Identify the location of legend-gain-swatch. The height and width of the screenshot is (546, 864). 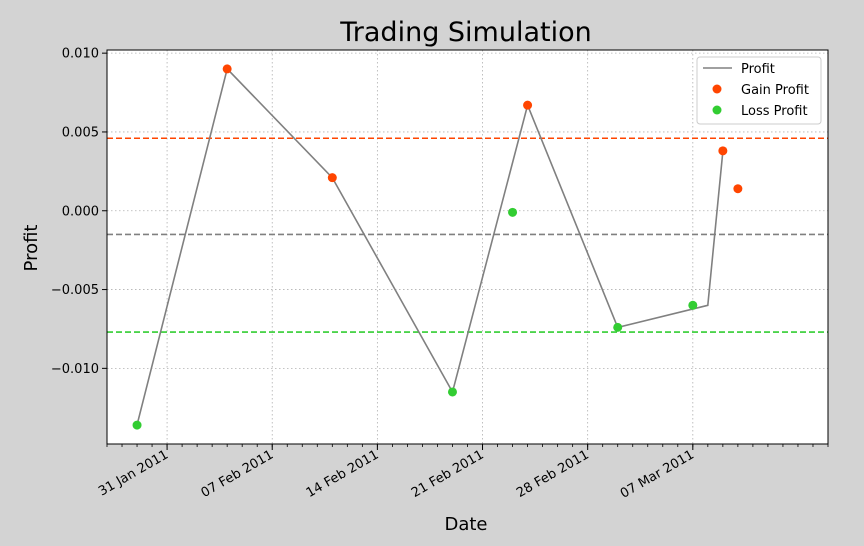
(717, 89).